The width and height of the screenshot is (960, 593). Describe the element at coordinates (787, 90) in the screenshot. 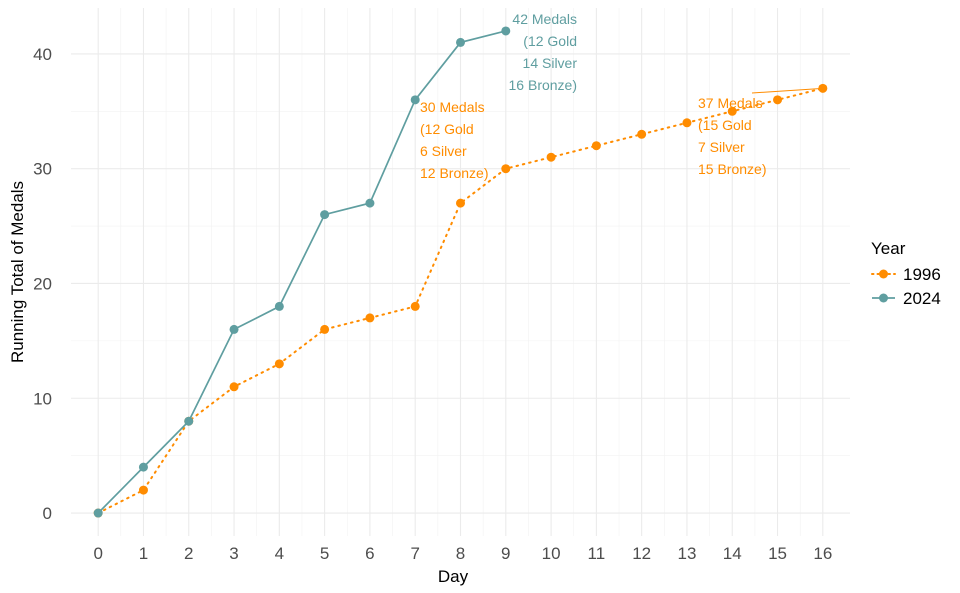

I see `annotation-leader-line` at that location.